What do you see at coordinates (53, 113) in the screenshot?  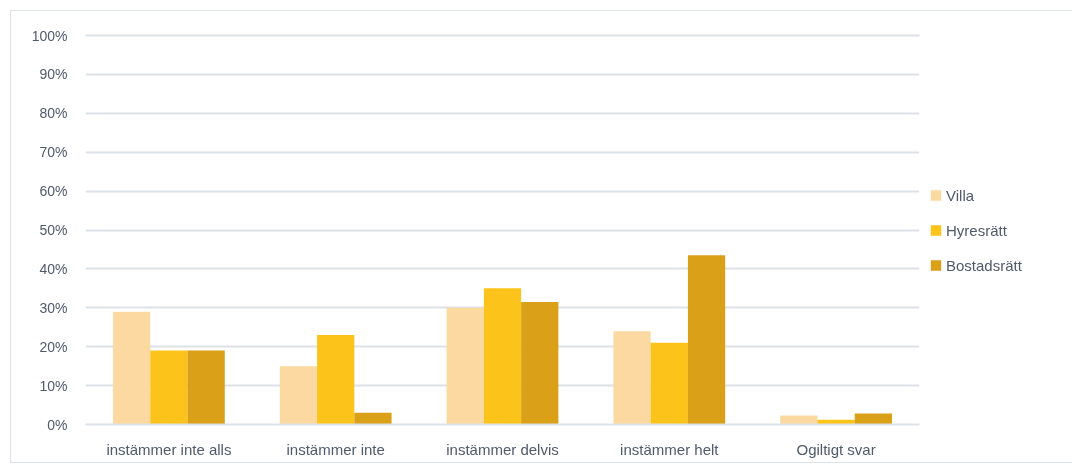 I see `y-tick-label: 80%` at bounding box center [53, 113].